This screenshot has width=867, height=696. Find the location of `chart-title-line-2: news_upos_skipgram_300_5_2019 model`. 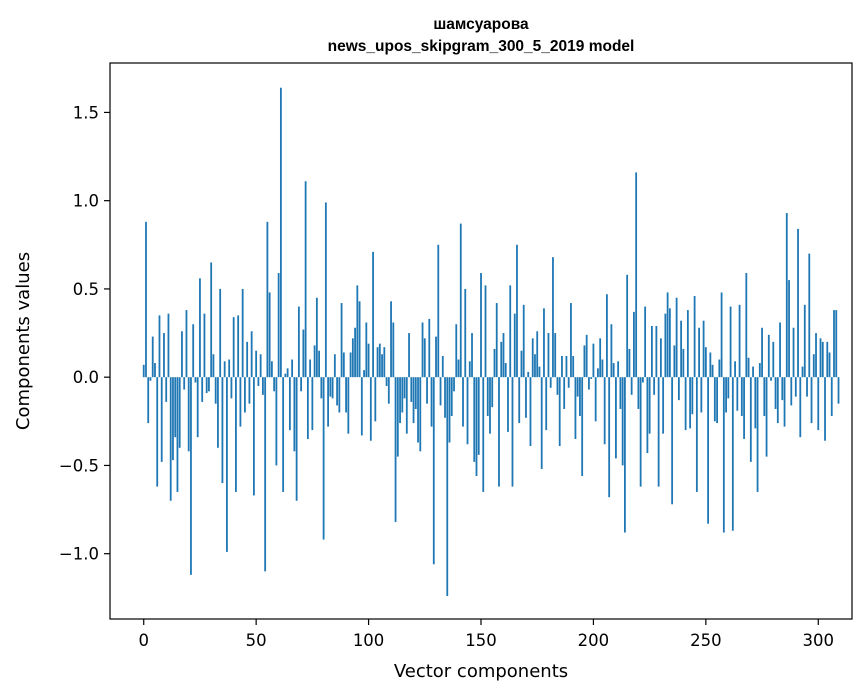

chart-title-line-2: news_upos_skipgram_300_5_2019 model is located at coordinates (481, 46).